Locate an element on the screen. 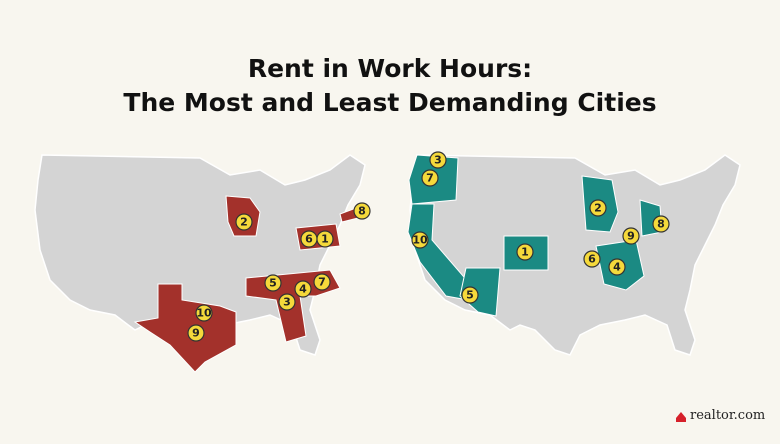 The height and width of the screenshot is (444, 780). title-line: The Most and Least Demanding Cities is located at coordinates (389, 102).